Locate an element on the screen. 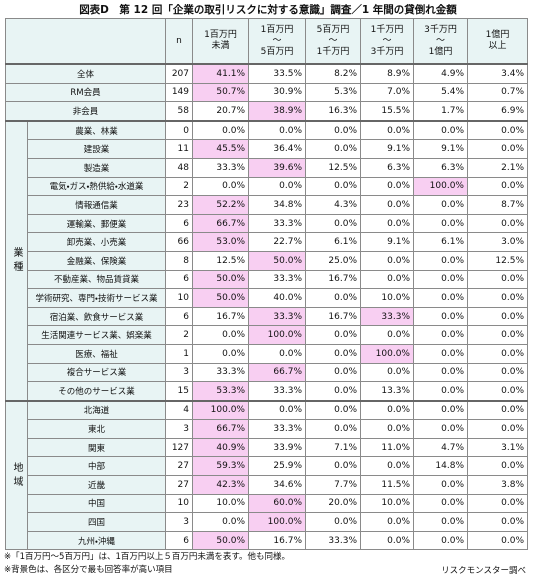  value-cell: 16.7% is located at coordinates (333, 316).